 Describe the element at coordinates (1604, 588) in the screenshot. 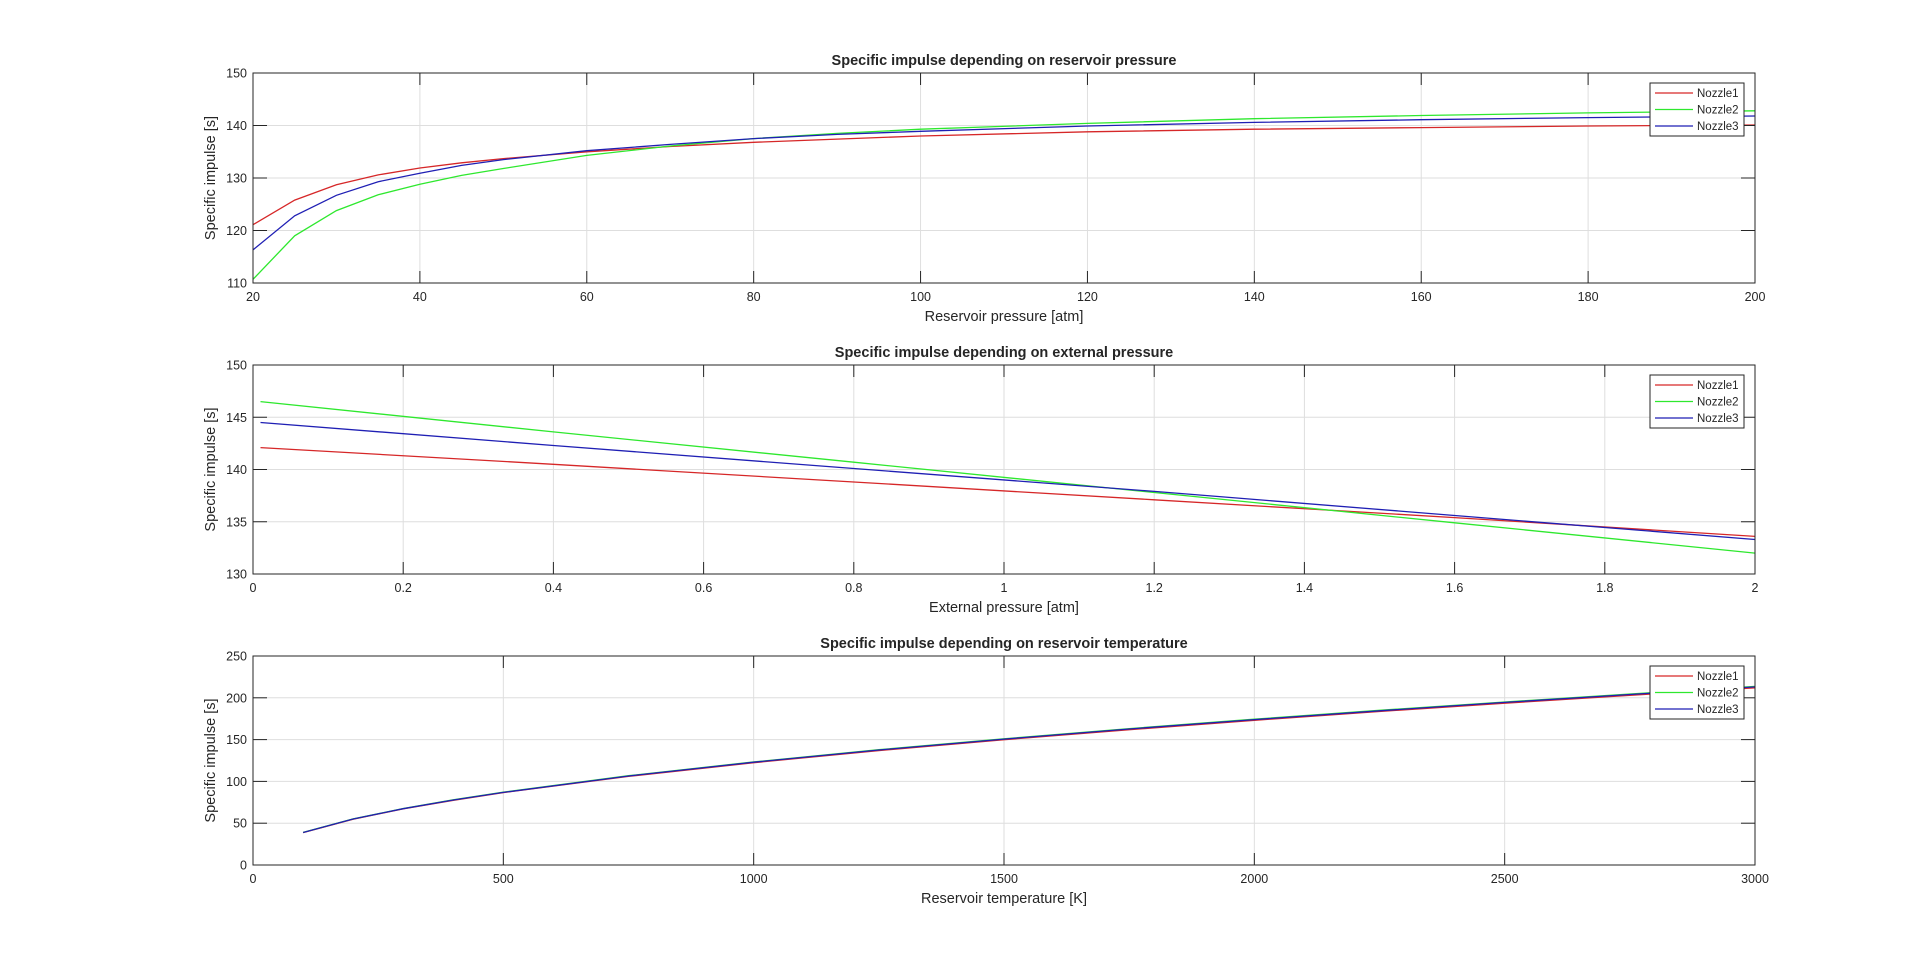

I see `x-tick-label: 1.8` at that location.